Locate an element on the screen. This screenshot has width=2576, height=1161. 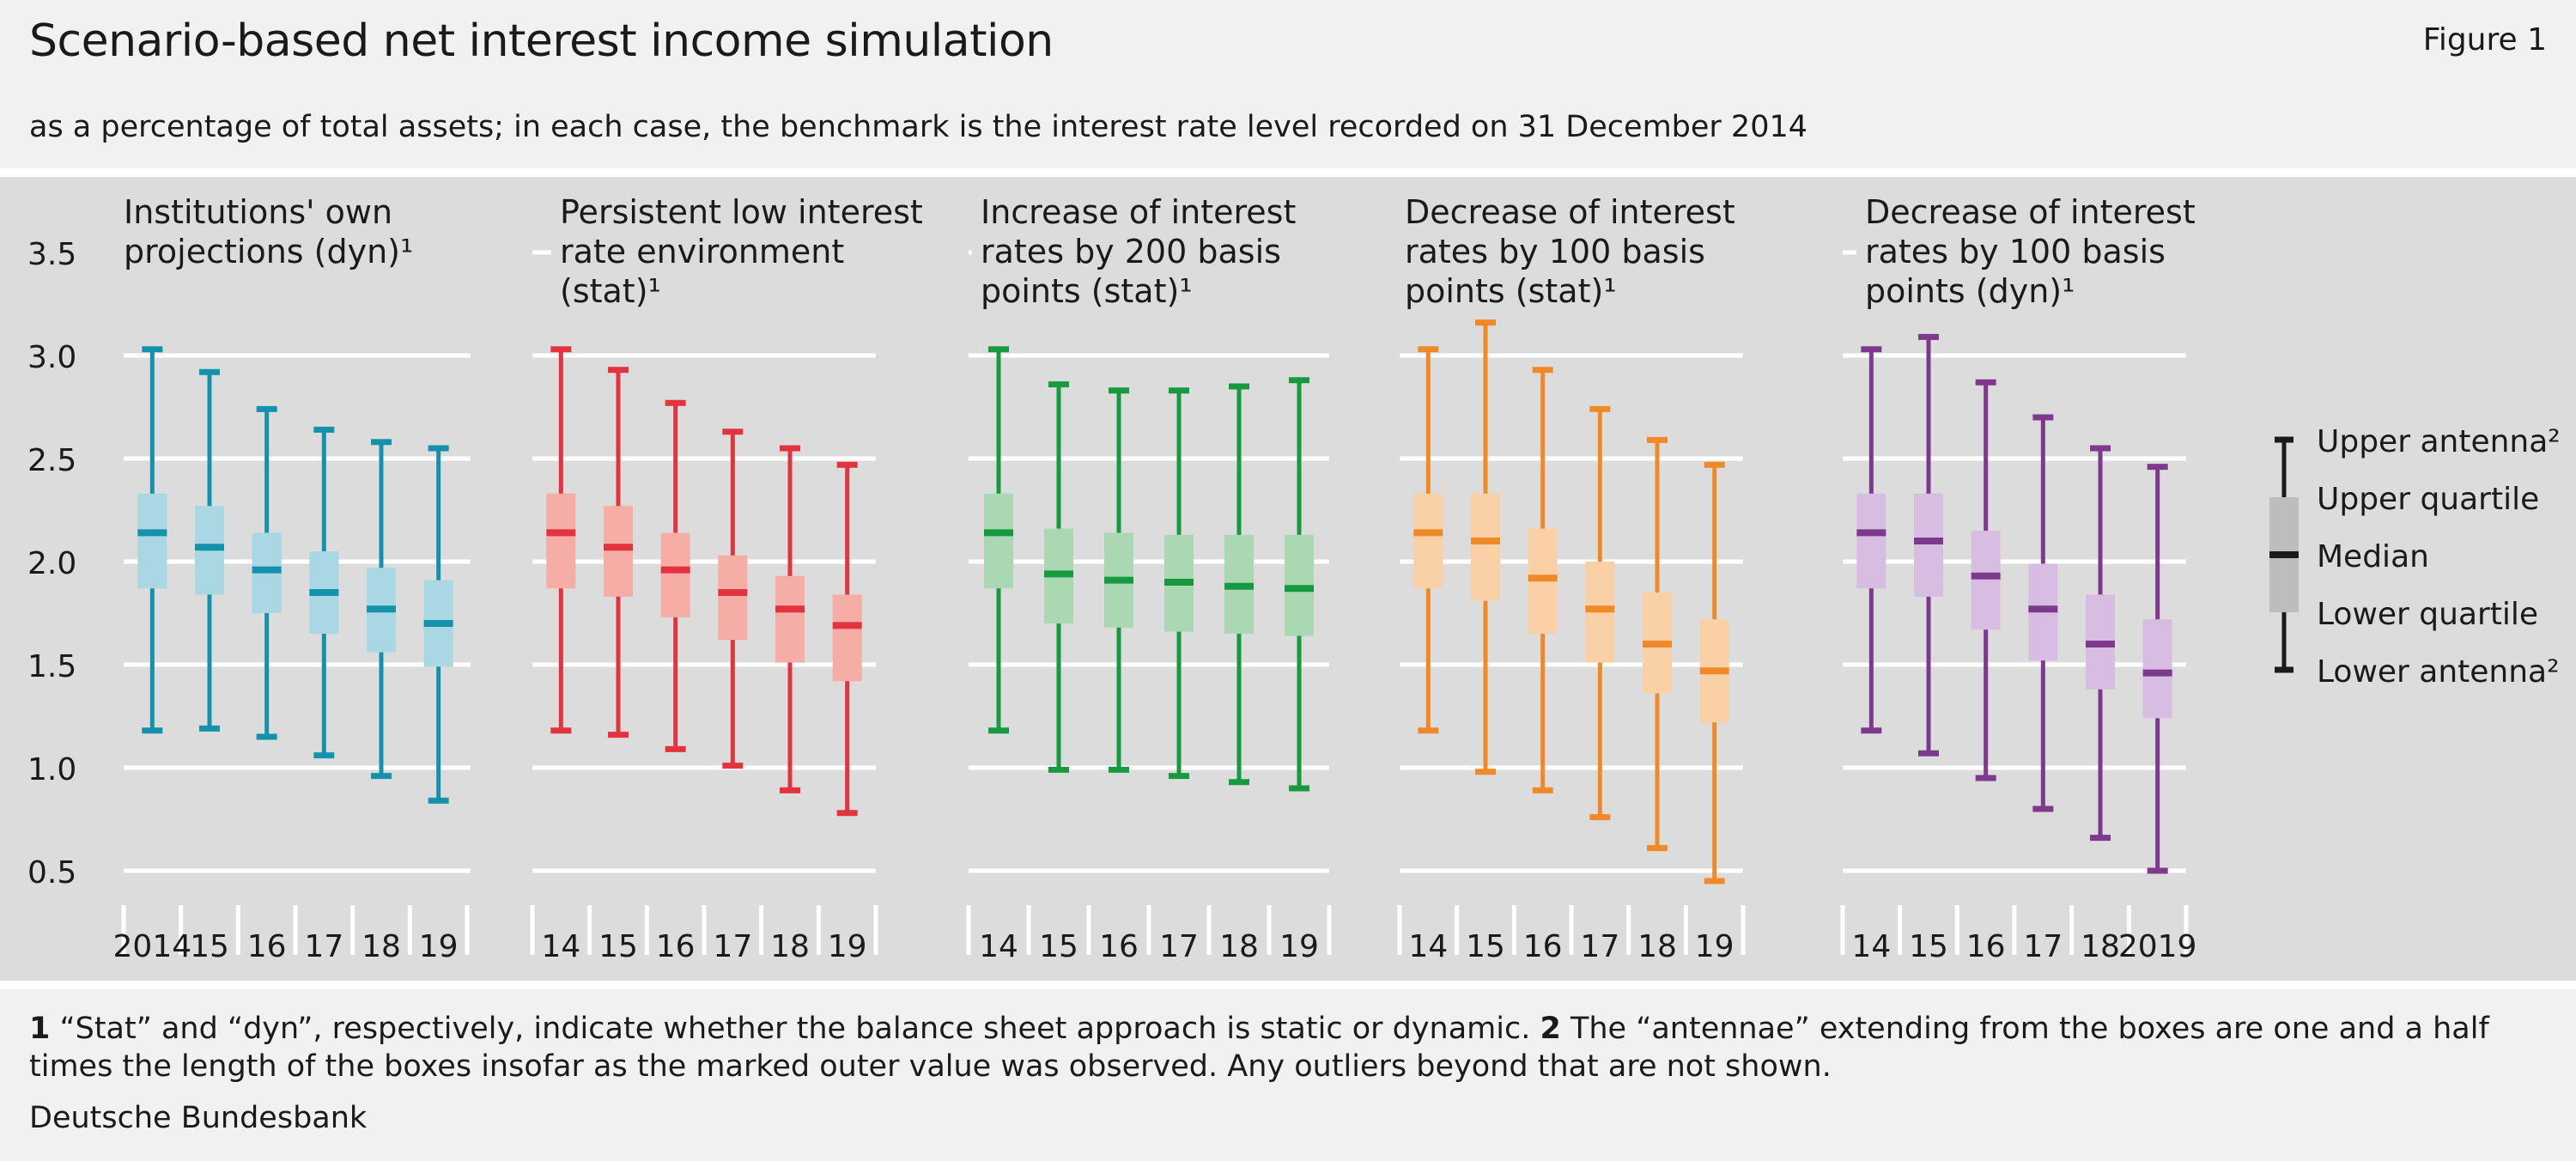
y-tick-label: 1.0 is located at coordinates (52, 769).